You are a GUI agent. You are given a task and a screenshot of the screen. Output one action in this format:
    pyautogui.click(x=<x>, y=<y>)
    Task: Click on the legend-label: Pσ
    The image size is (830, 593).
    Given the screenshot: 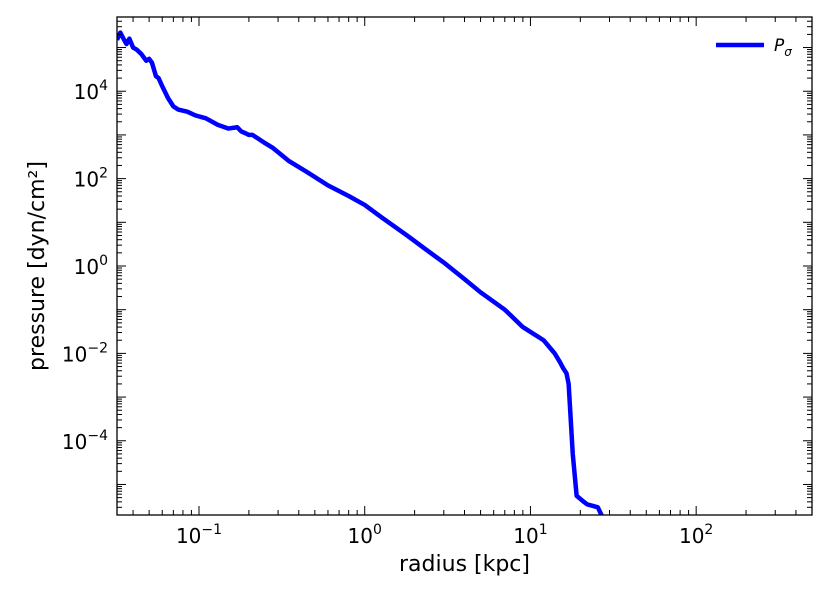 What is the action you would take?
    pyautogui.click(x=783, y=47)
    